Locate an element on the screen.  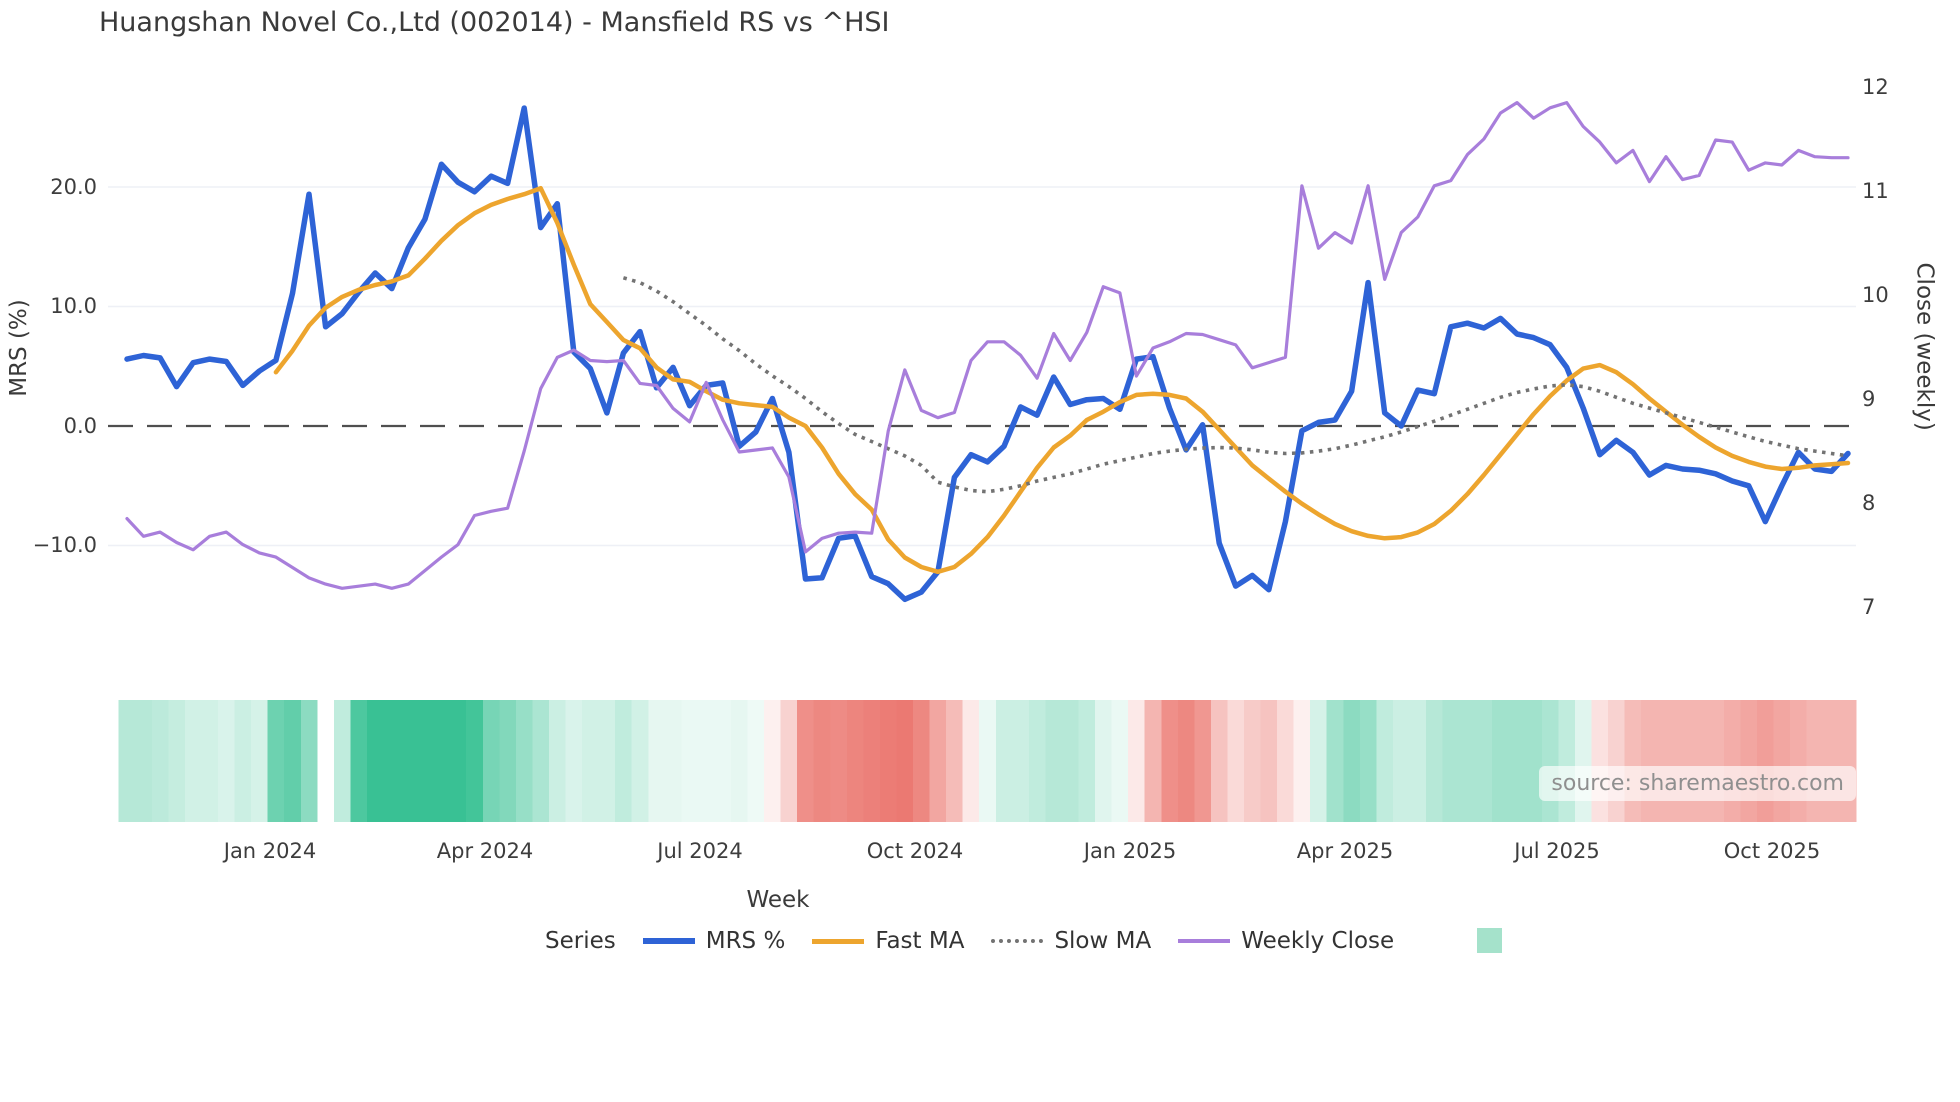
y-axis-tick-left: 0.0 is located at coordinates (80, 426).